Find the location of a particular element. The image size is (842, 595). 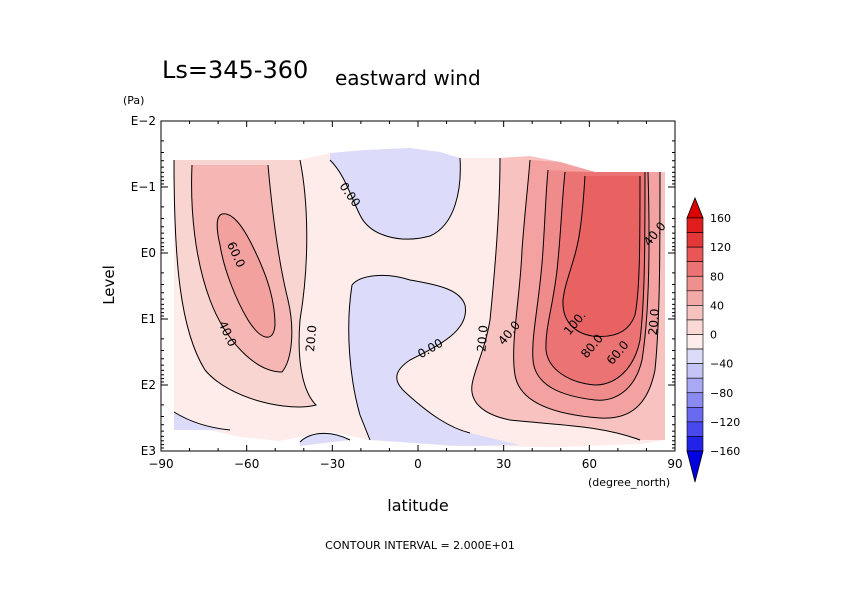

y-tick-label: E3 is located at coordinates (148, 451).